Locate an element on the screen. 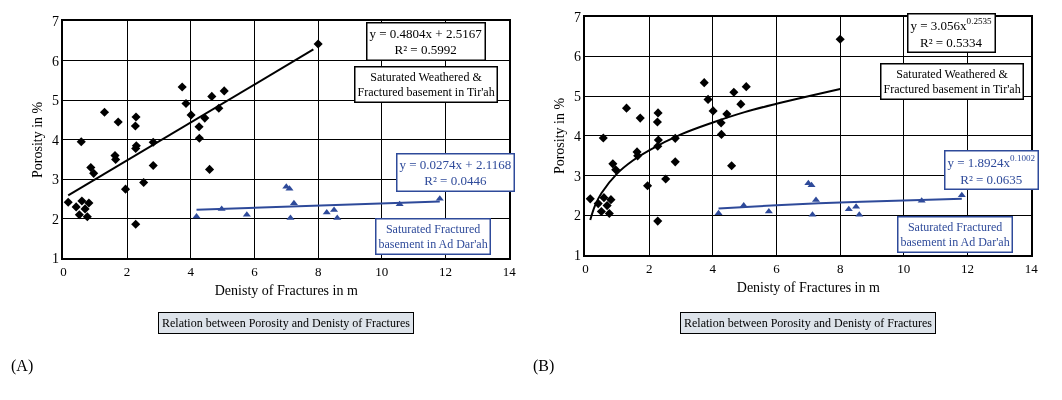  x-tick-label: 0 is located at coordinates (63, 271).